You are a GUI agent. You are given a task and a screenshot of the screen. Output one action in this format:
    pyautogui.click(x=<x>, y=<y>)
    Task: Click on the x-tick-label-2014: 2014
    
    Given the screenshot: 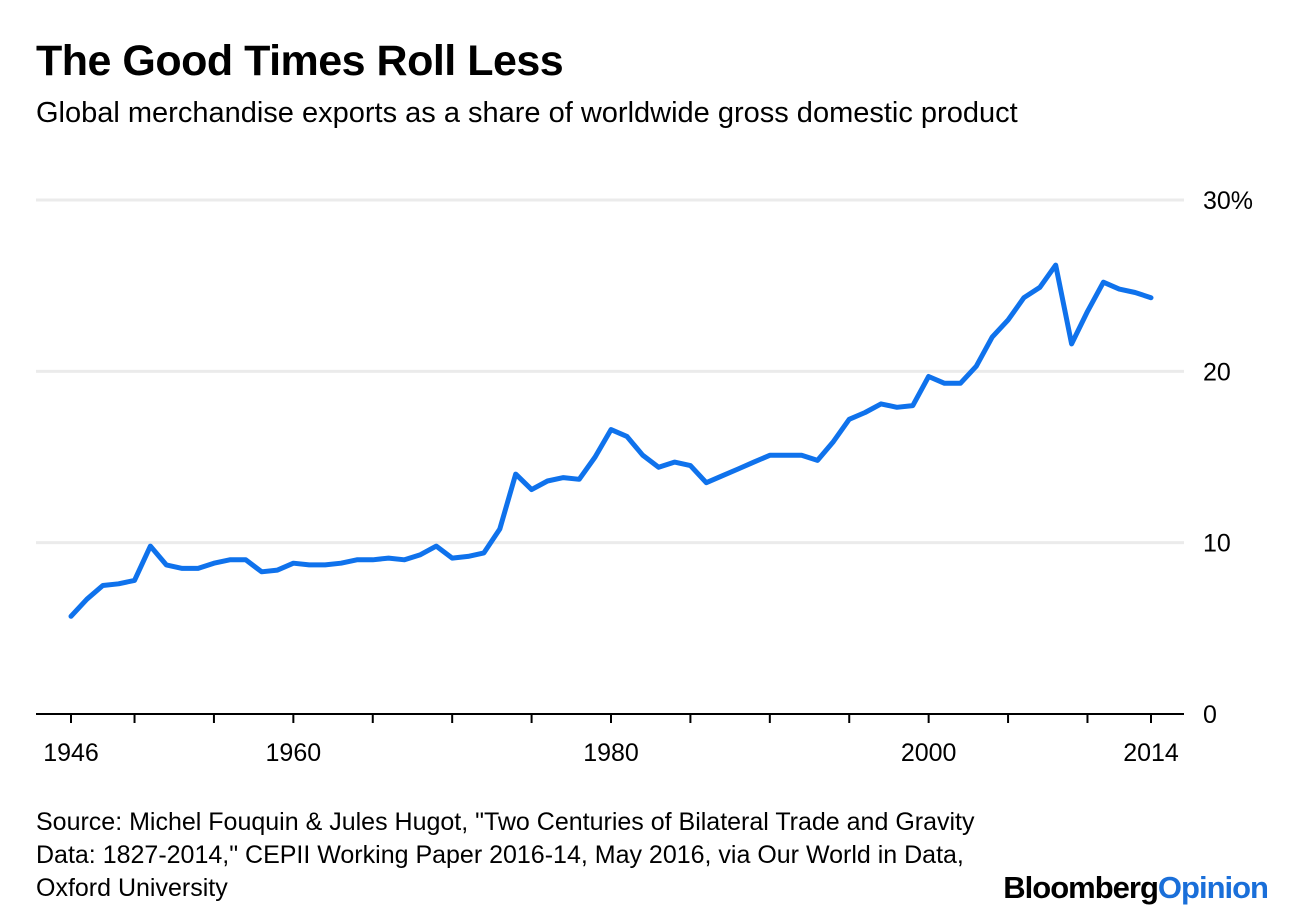 What is the action you would take?
    pyautogui.click(x=1151, y=753)
    